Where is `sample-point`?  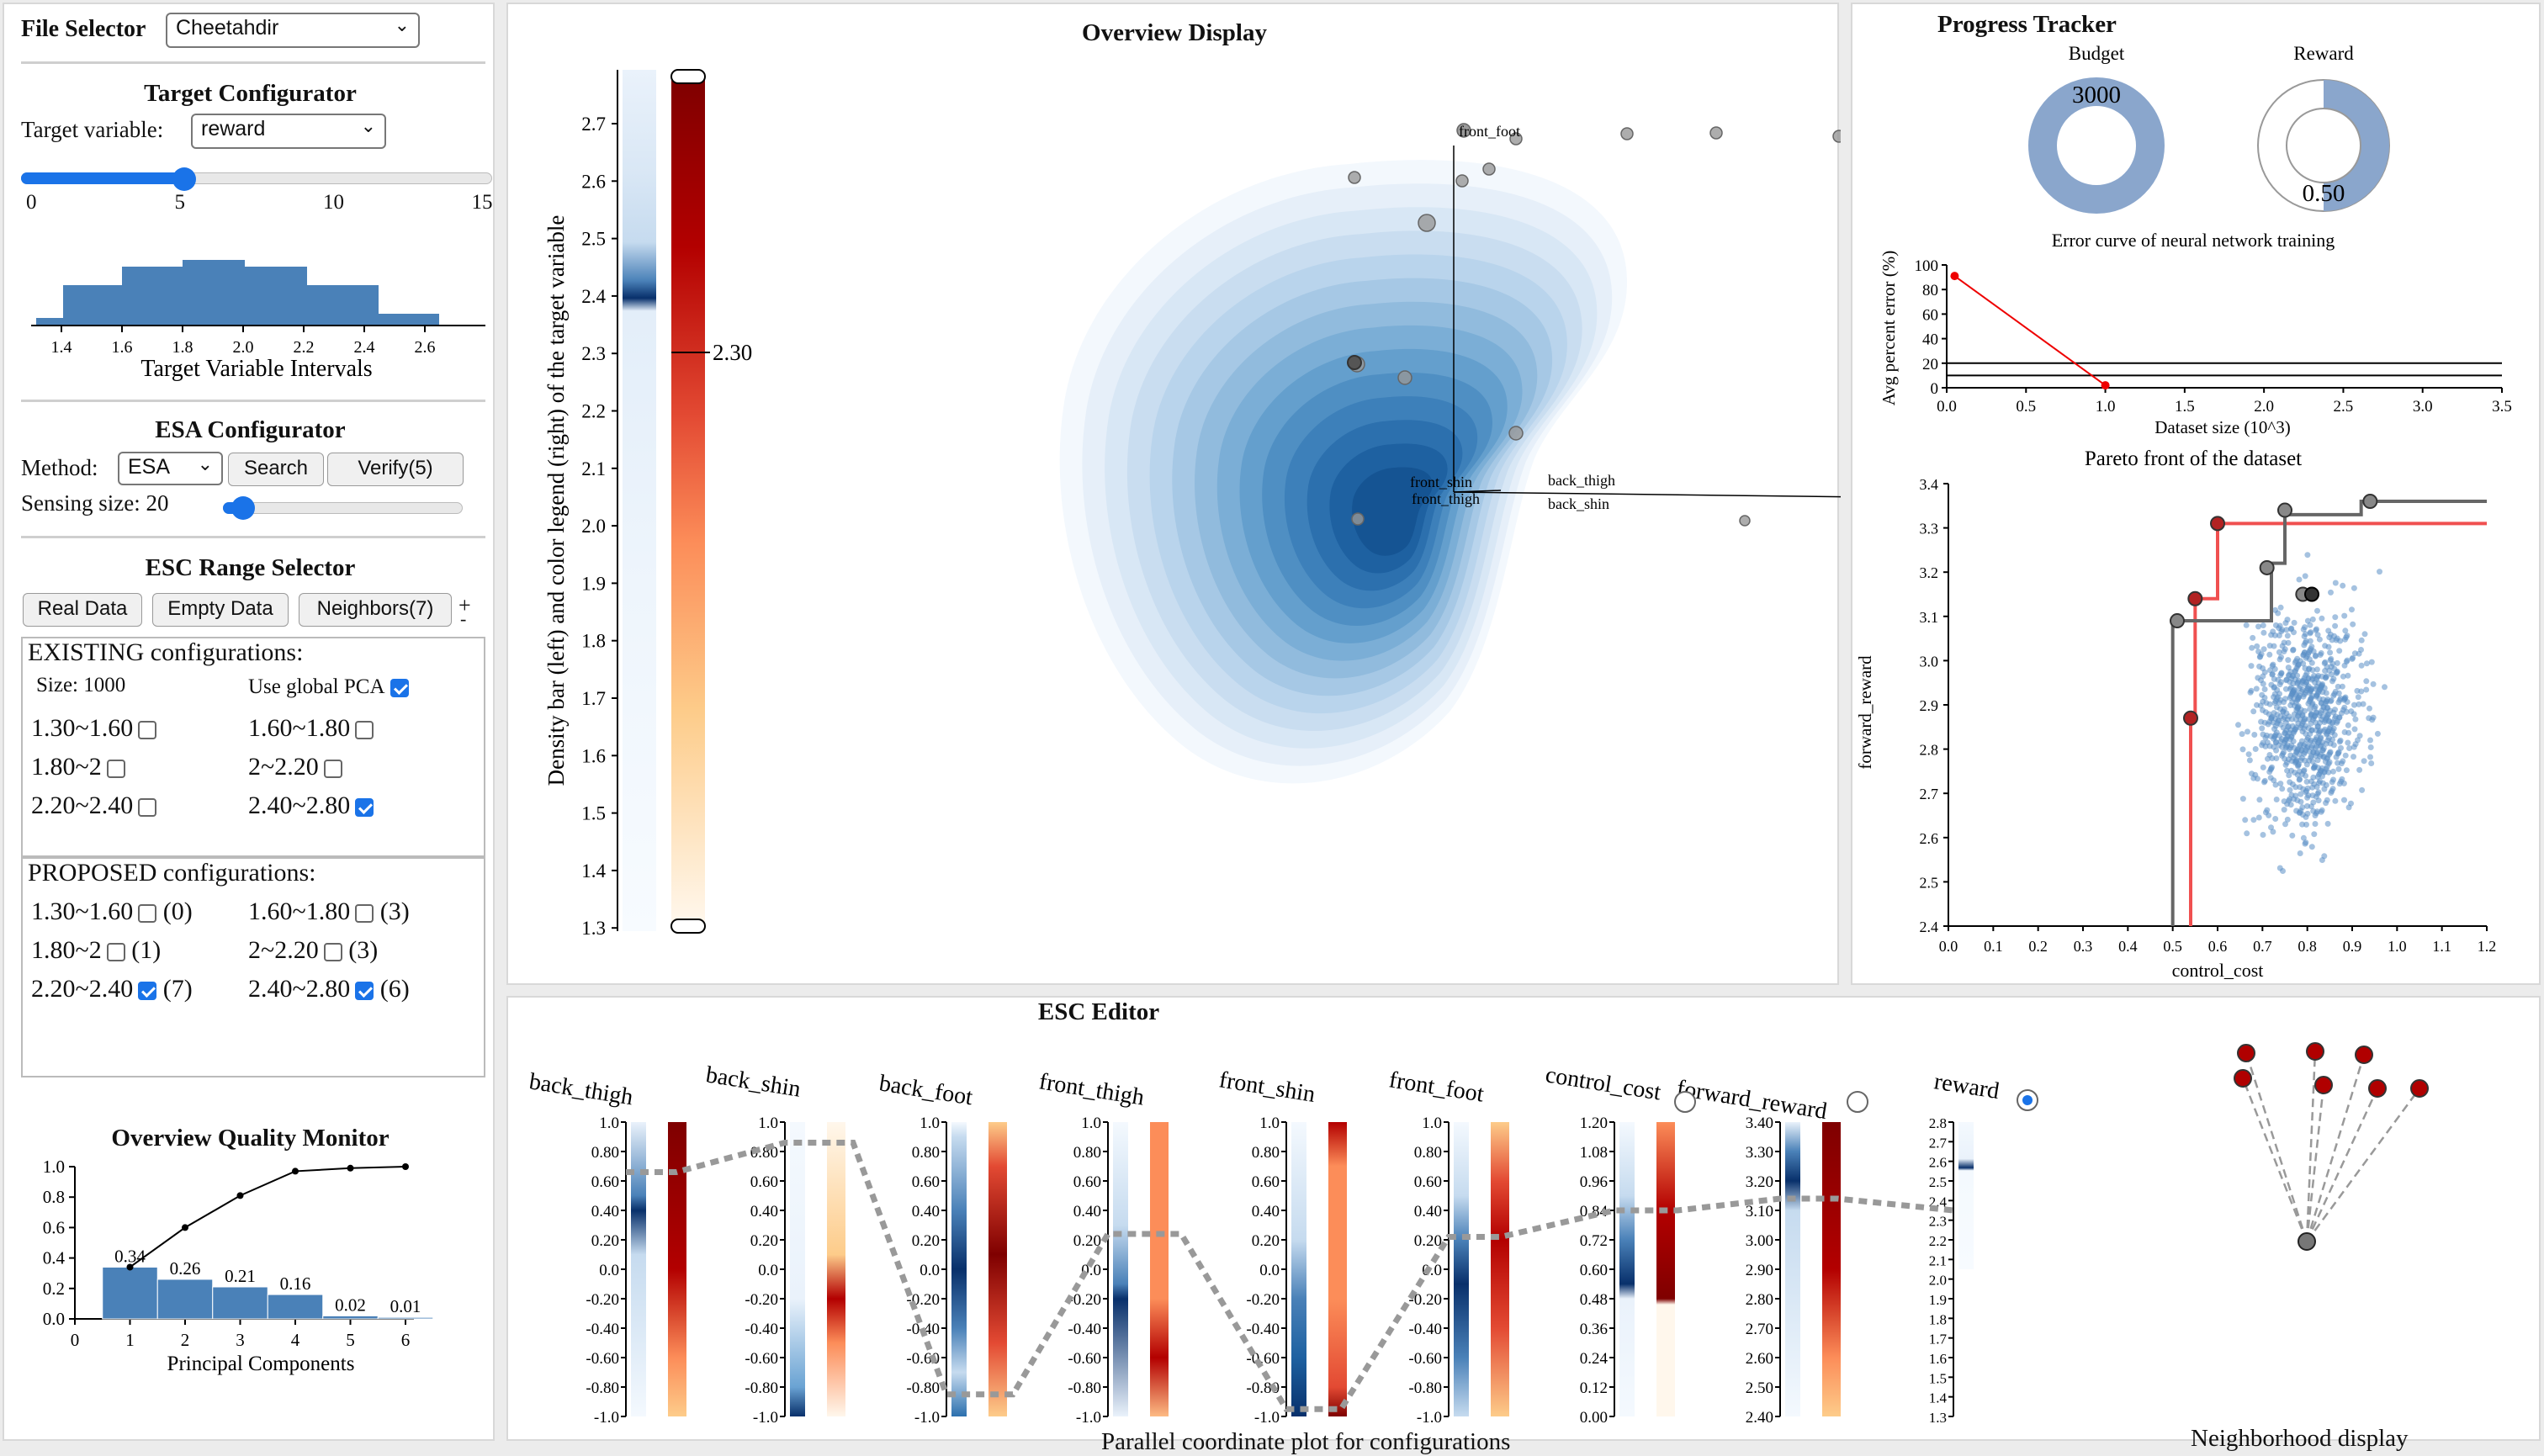 sample-point is located at coordinates (1358, 519).